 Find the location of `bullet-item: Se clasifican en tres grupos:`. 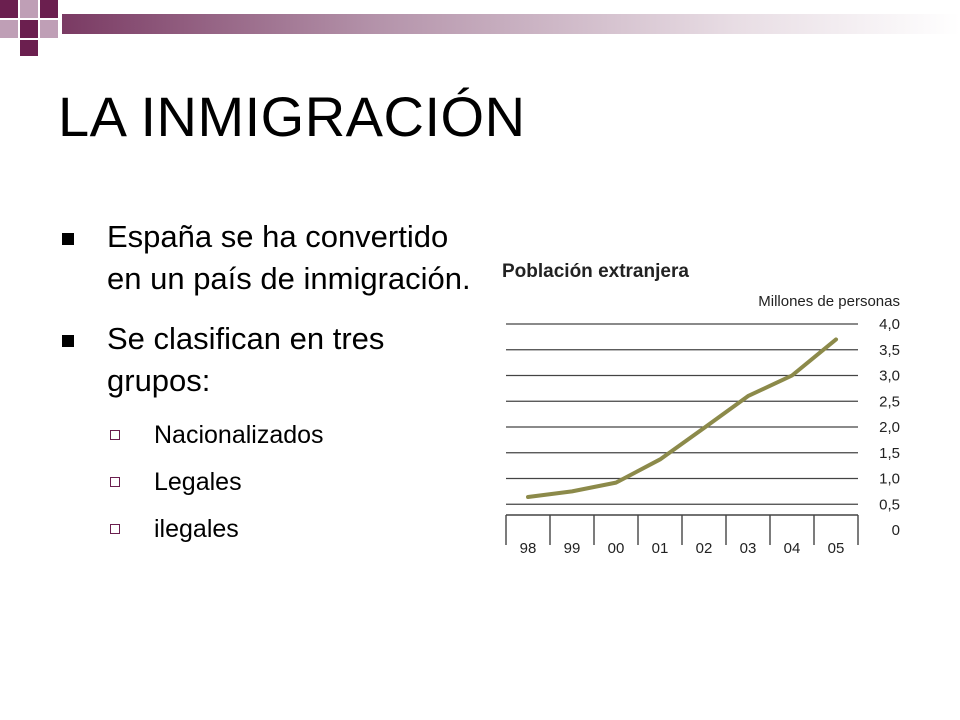

bullet-item: Se clasifican en tres grupos: is located at coordinates (268, 360).